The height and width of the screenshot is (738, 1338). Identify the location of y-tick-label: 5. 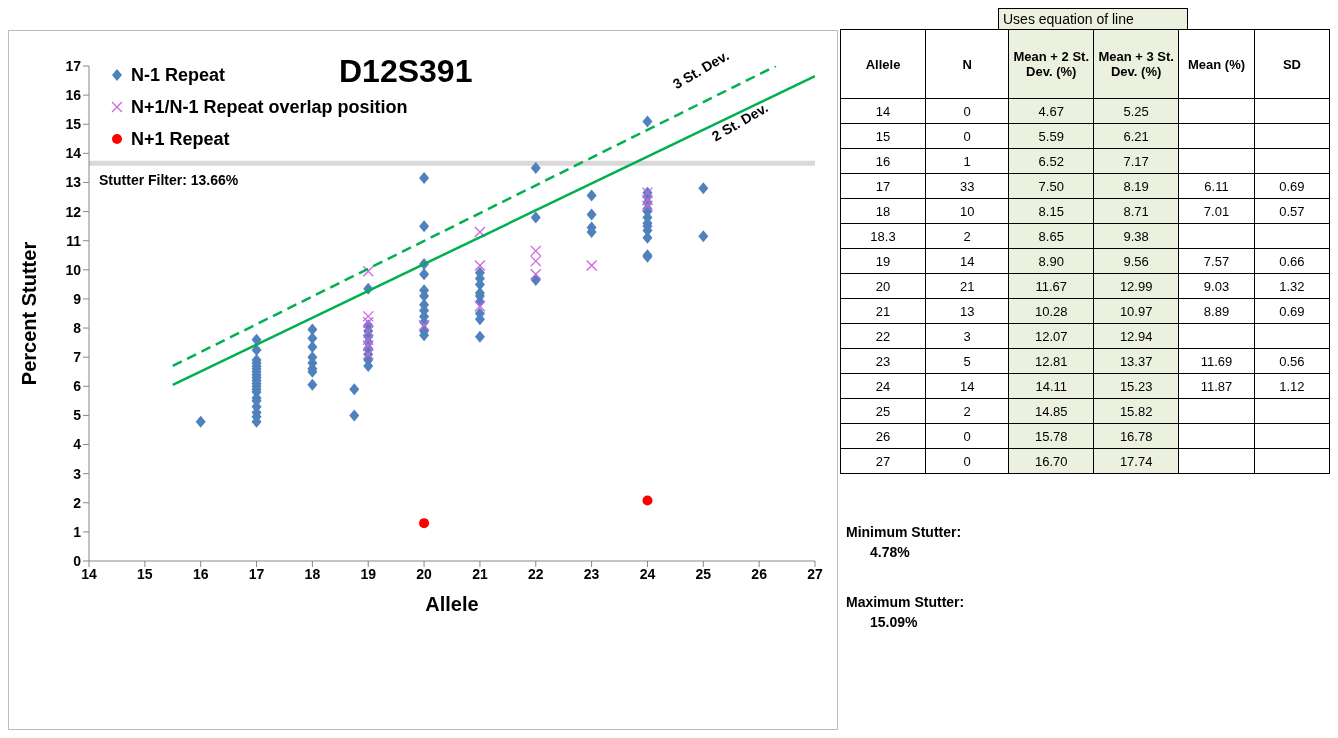
(77, 415).